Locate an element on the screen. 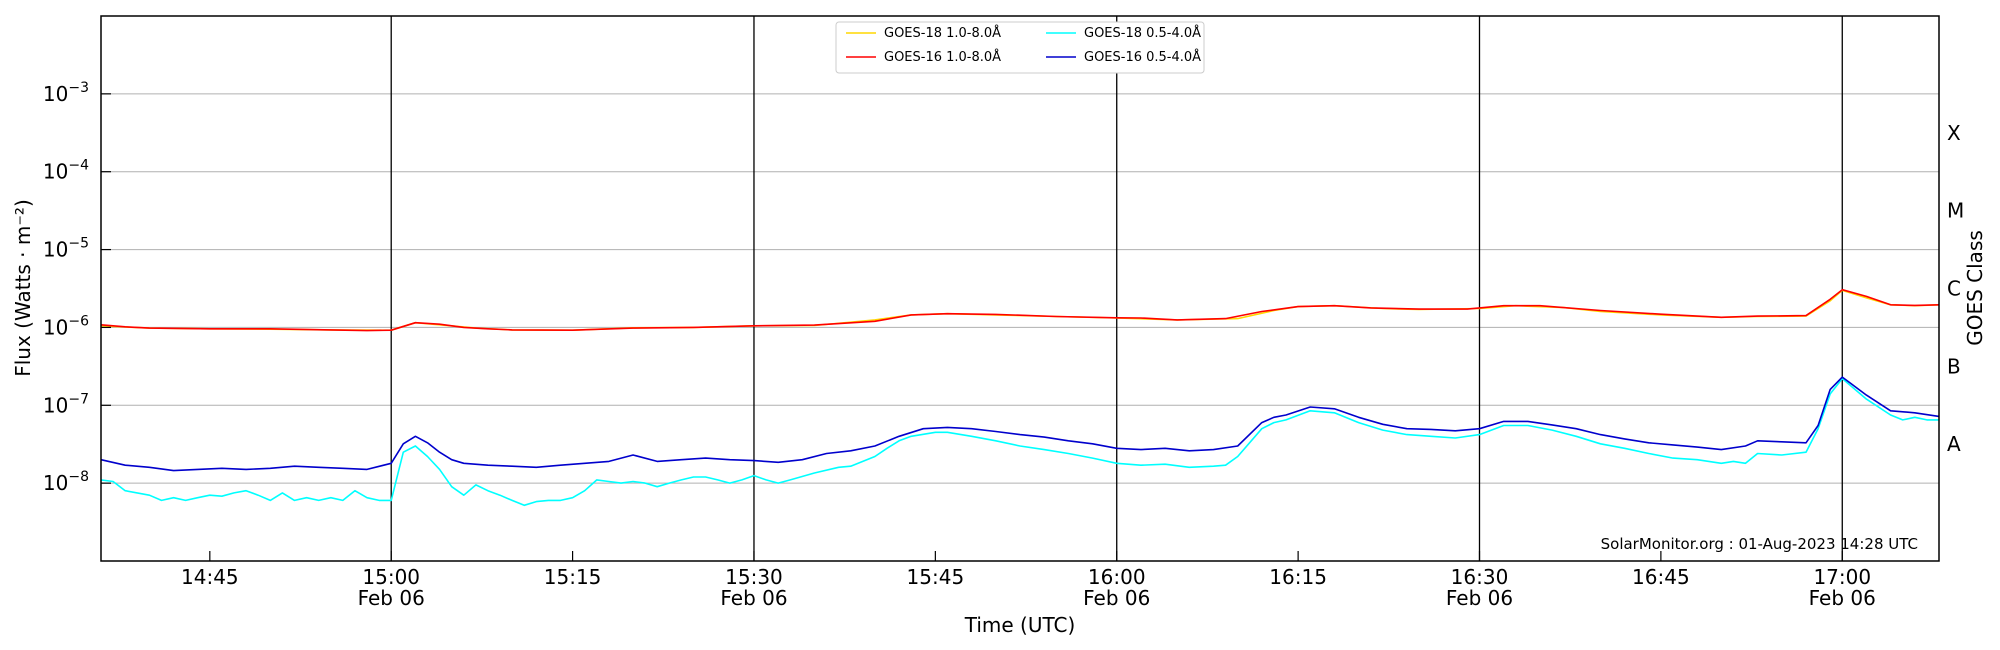  goes-class-m: M is located at coordinates (1955, 211).